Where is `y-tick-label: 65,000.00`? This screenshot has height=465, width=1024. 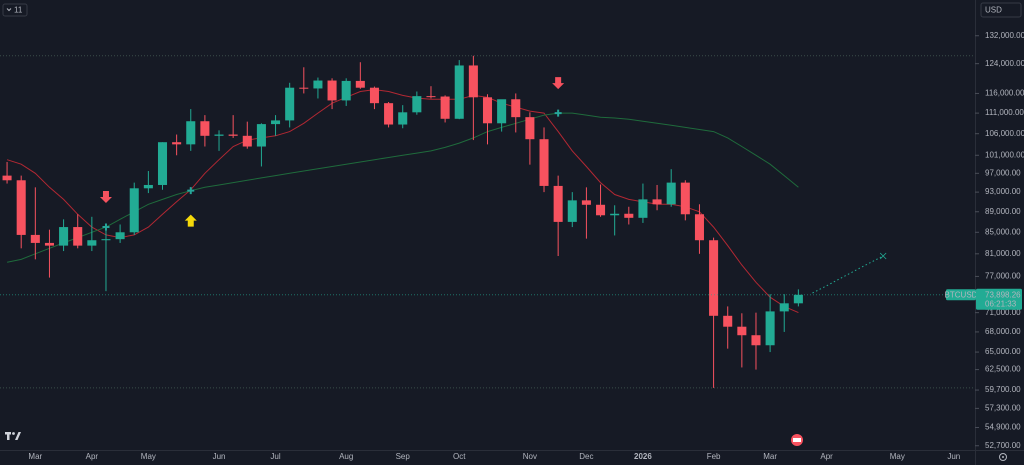
y-tick-label: 65,000.00 is located at coordinates (1003, 351).